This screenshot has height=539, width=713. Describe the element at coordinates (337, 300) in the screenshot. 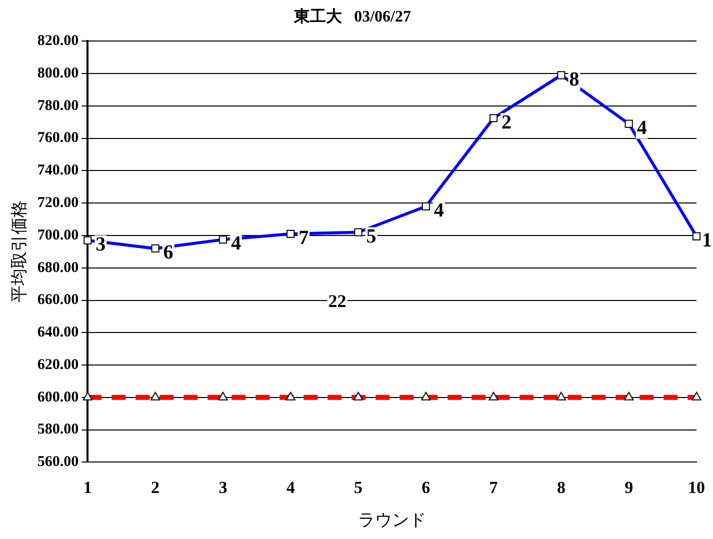

I see `annotation: 22` at that location.